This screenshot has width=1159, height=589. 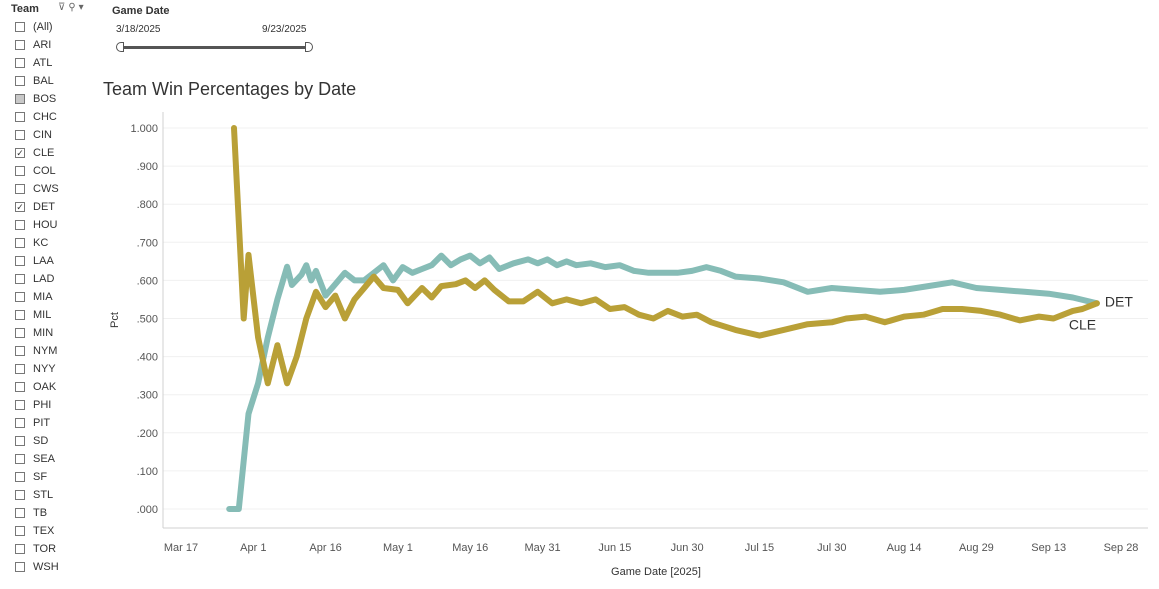 What do you see at coordinates (36, 351) in the screenshot?
I see `team-option-nym: NYM` at bounding box center [36, 351].